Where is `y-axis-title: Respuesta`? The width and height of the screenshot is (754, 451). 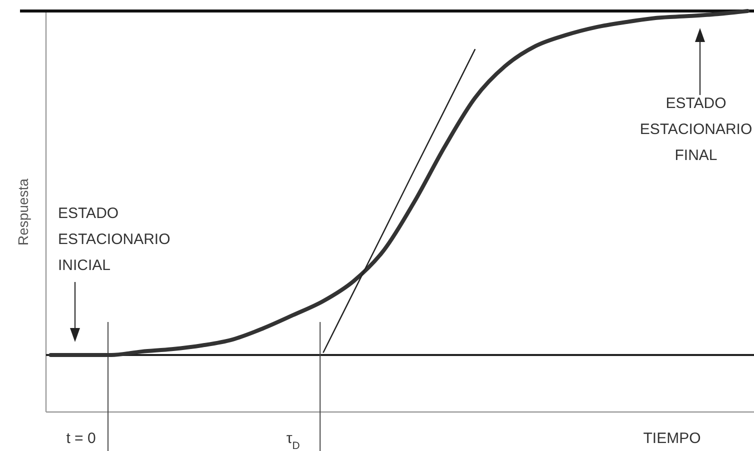 y-axis-title: Respuesta is located at coordinates (23, 212).